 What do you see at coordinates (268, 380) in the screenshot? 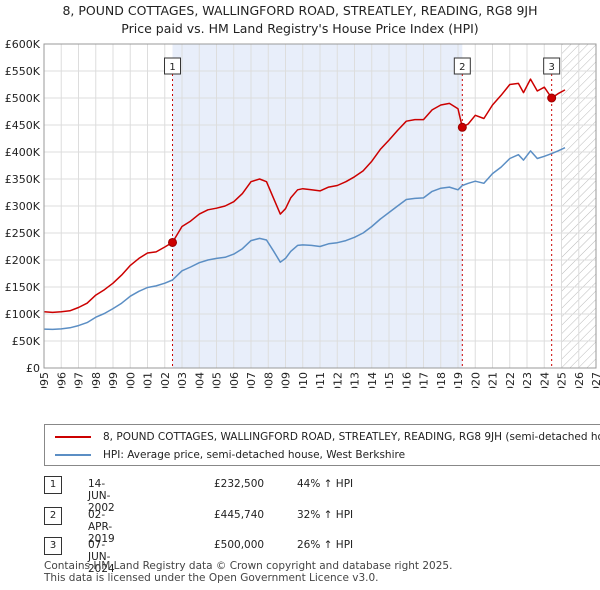
I see `x-tick-label: 2008` at bounding box center [268, 380].